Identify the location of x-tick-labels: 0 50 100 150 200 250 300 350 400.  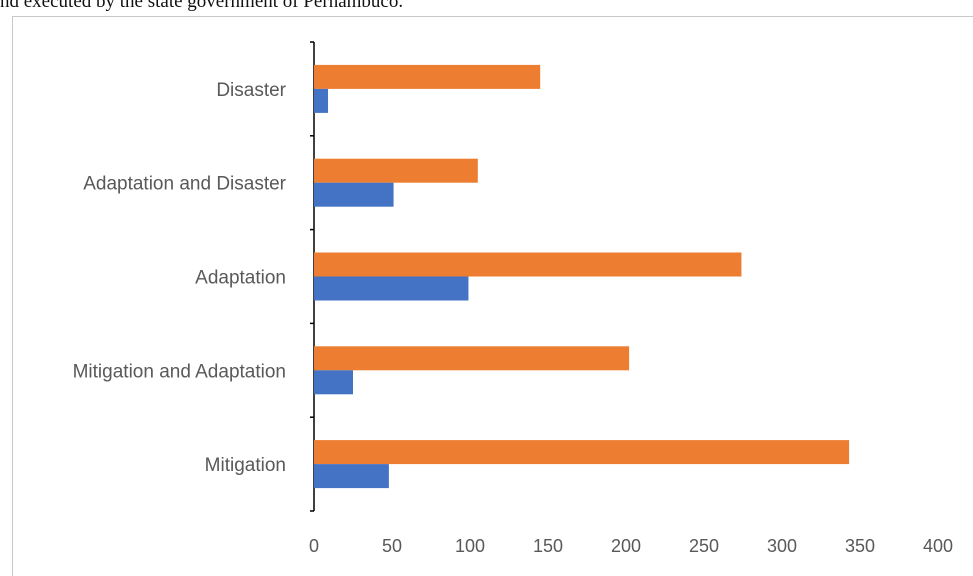
(631, 546).